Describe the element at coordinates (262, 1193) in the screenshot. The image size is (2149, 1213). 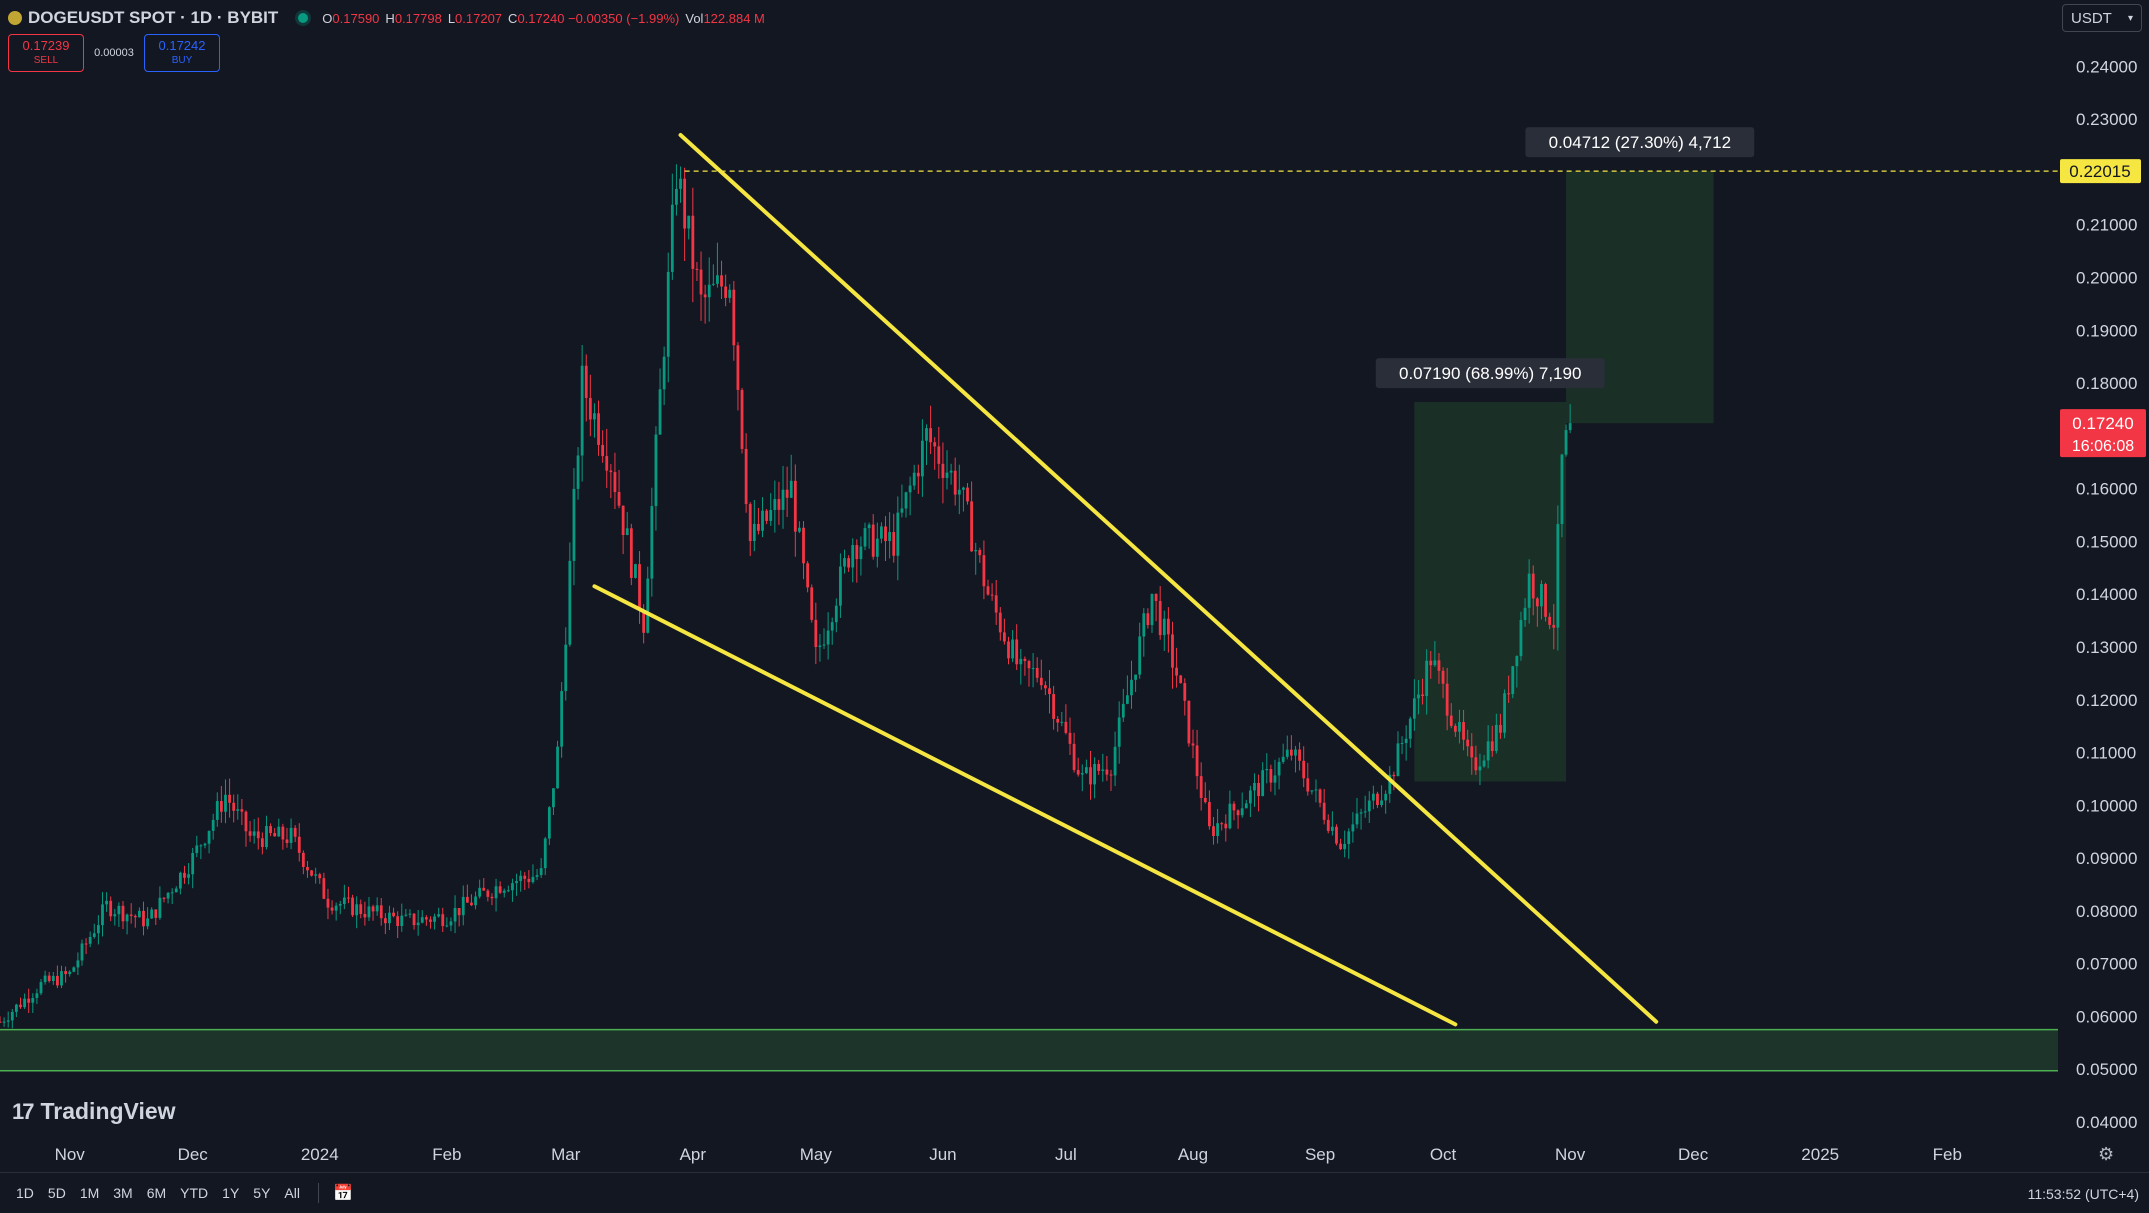
I see `range-5y: 5Y` at that location.